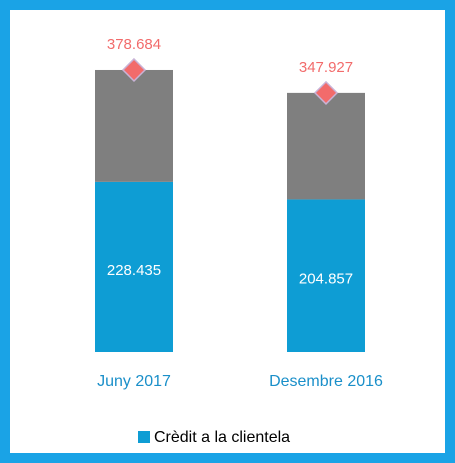  Describe the element at coordinates (134, 44) in the screenshot. I see `total-label: 378.684` at that location.